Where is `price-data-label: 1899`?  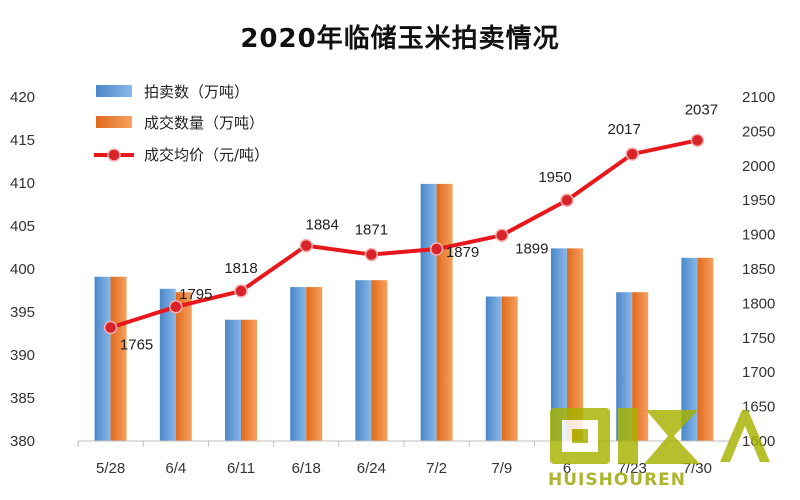
price-data-label: 1899 is located at coordinates (531, 248).